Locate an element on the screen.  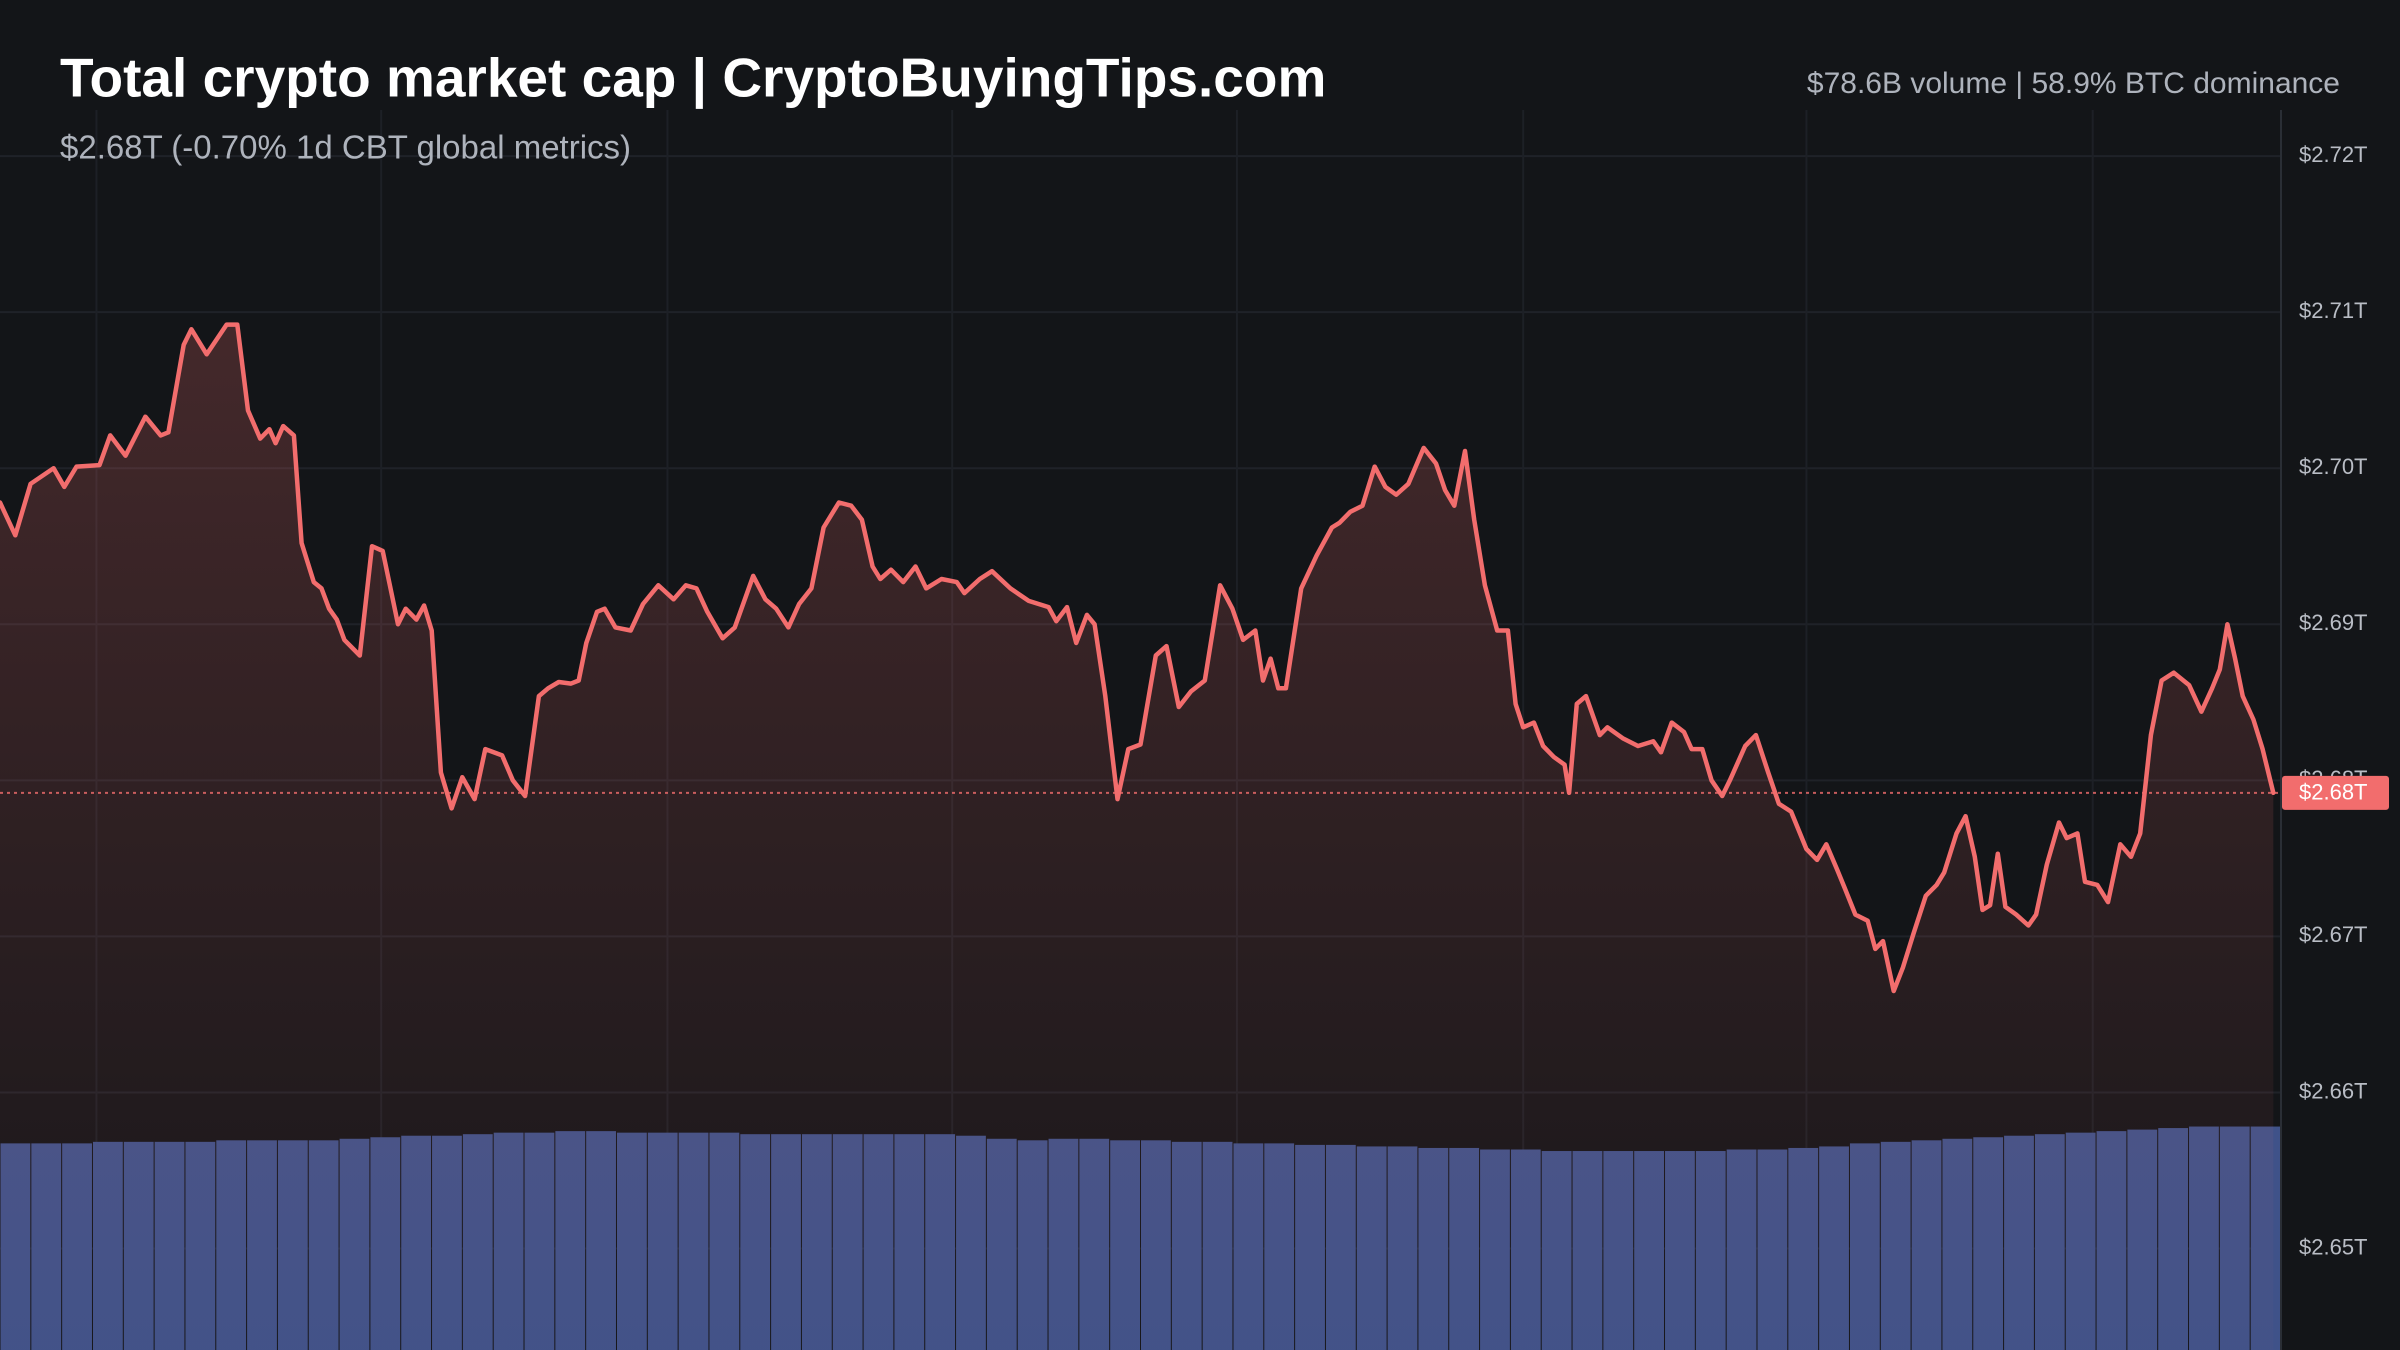
y-tick-label: $2.69T is located at coordinates (2333, 622).